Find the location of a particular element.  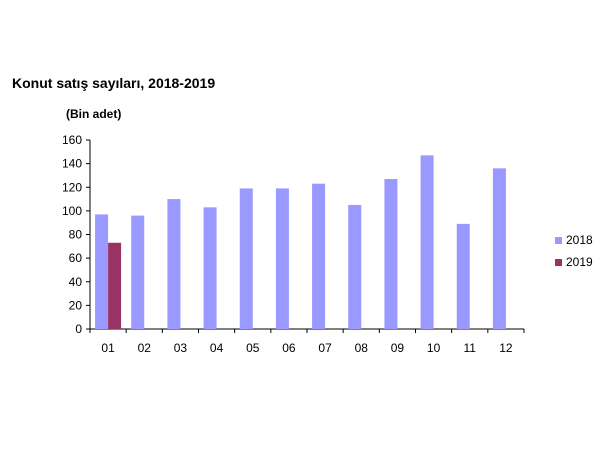

x-tick-label: 03 is located at coordinates (181, 348).